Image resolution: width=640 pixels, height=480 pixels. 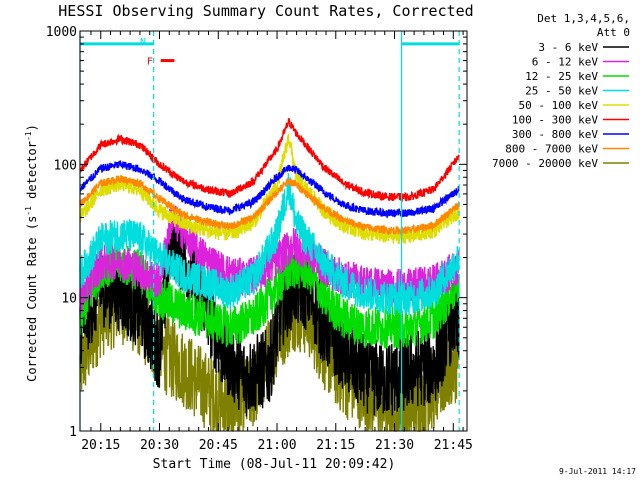 I want to click on x-tick-label-1: 20:30, so click(x=159, y=445).